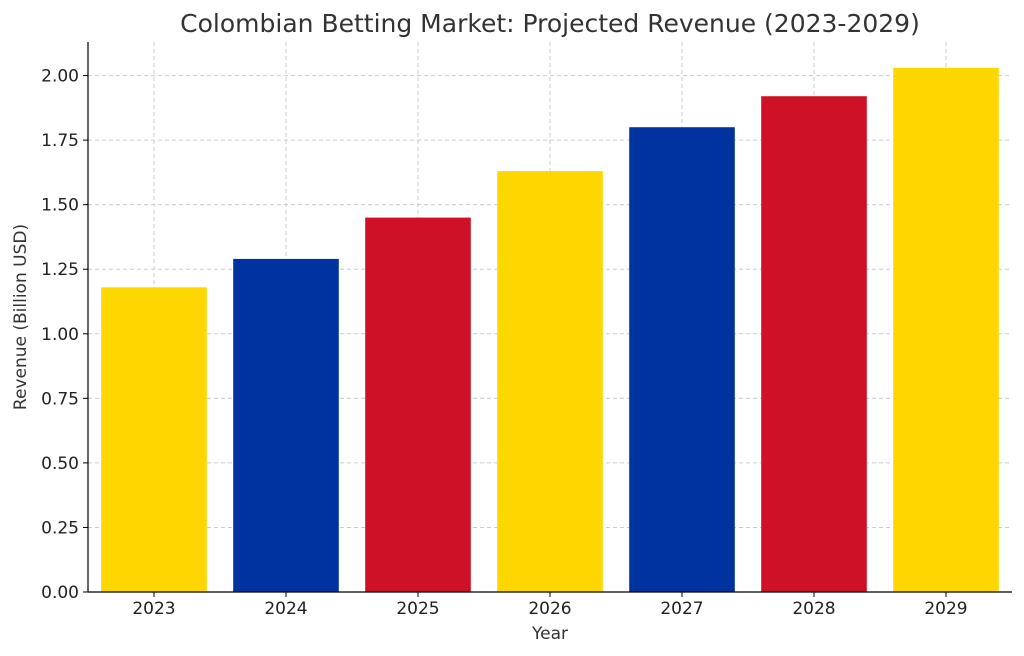 The height and width of the screenshot is (656, 1024). I want to click on x-tick-label: 2028, so click(813, 609).